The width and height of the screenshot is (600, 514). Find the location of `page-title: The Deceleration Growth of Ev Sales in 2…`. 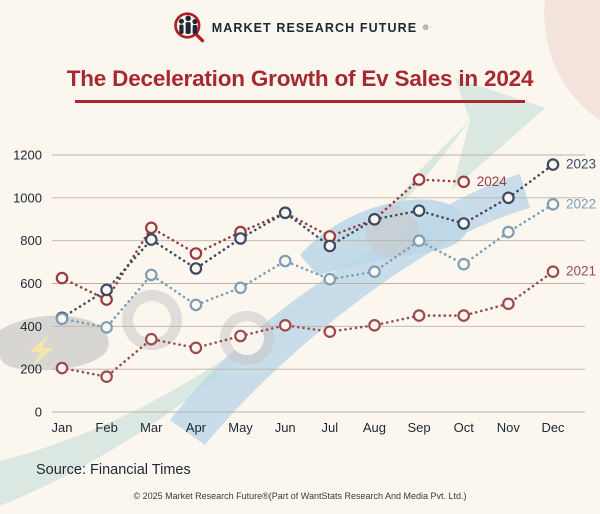

page-title: The Deceleration Growth of Ev Sales in 2… is located at coordinates (300, 78).